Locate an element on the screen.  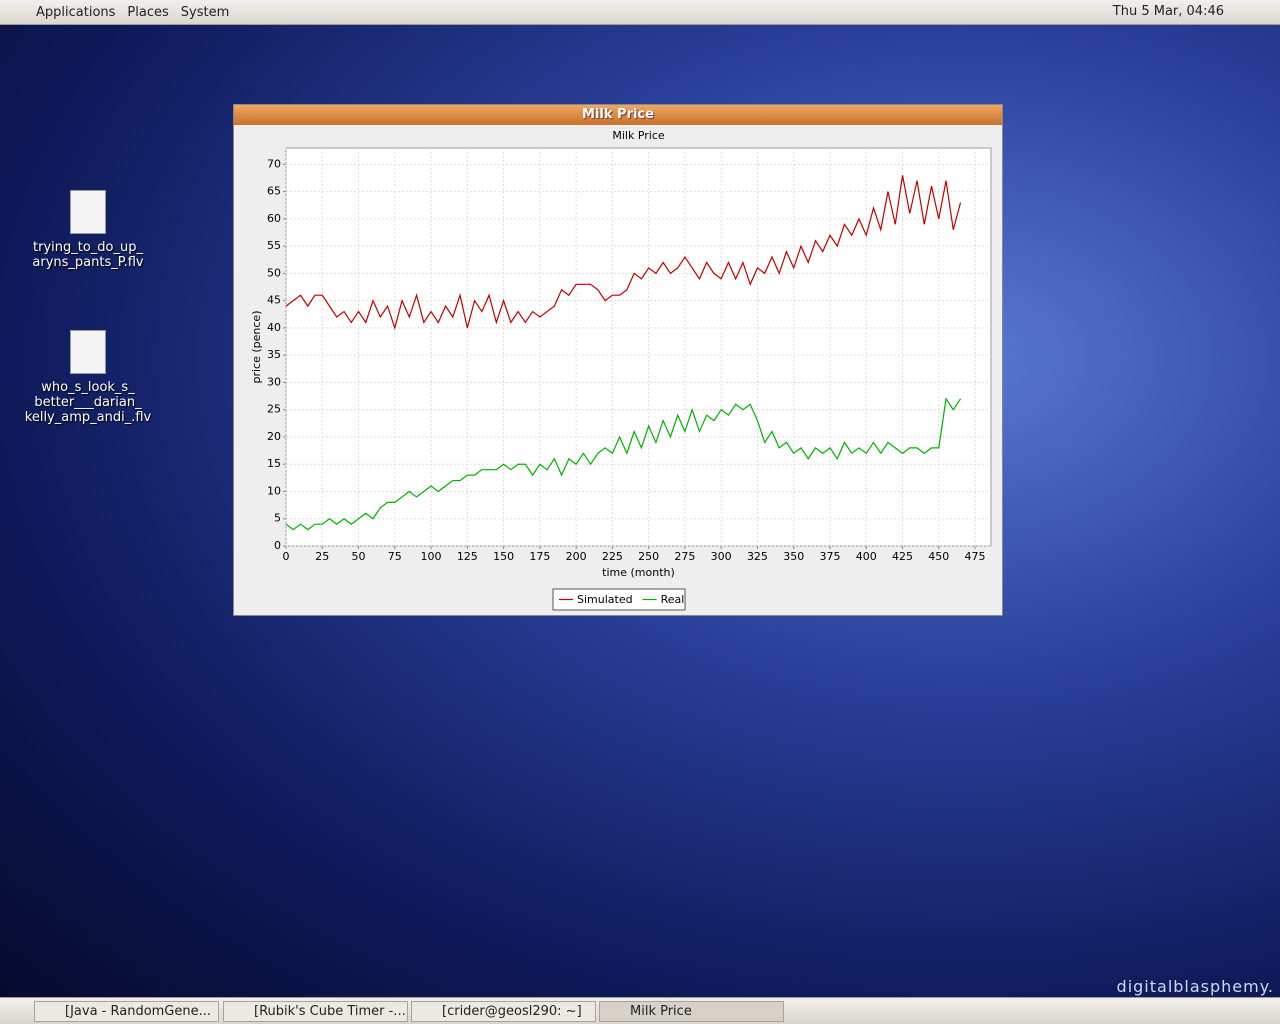
menu: Places is located at coordinates (148, 12).